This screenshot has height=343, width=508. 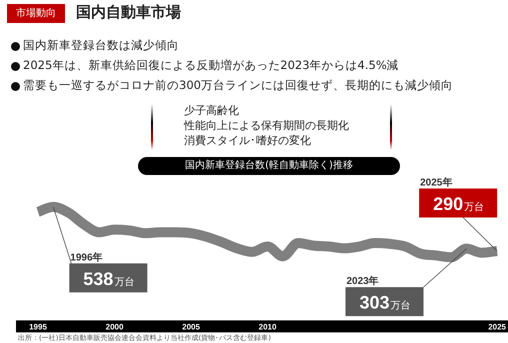 I want to click on x-tick-label: 1995, so click(x=38, y=327).